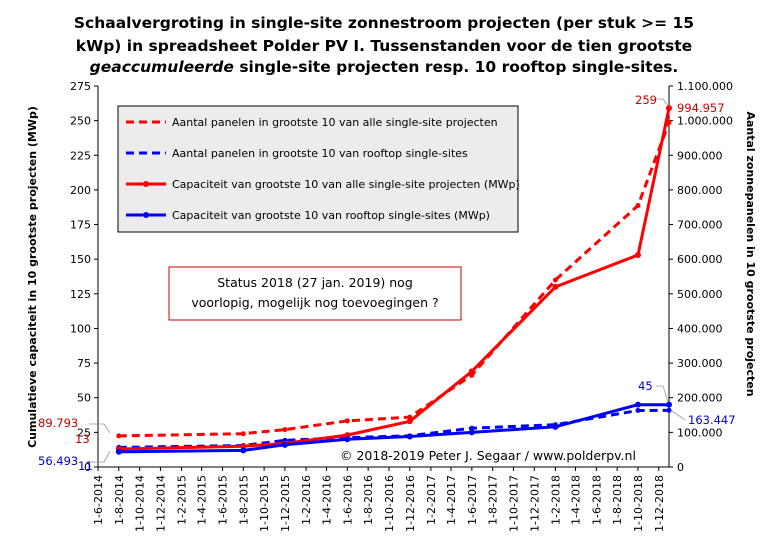 This screenshot has width=769, height=540. What do you see at coordinates (84, 277) in the screenshot?
I see `left-y-axis-ticks: 0 25 50 75 100 125 150 175 200 225 250 275` at bounding box center [84, 277].